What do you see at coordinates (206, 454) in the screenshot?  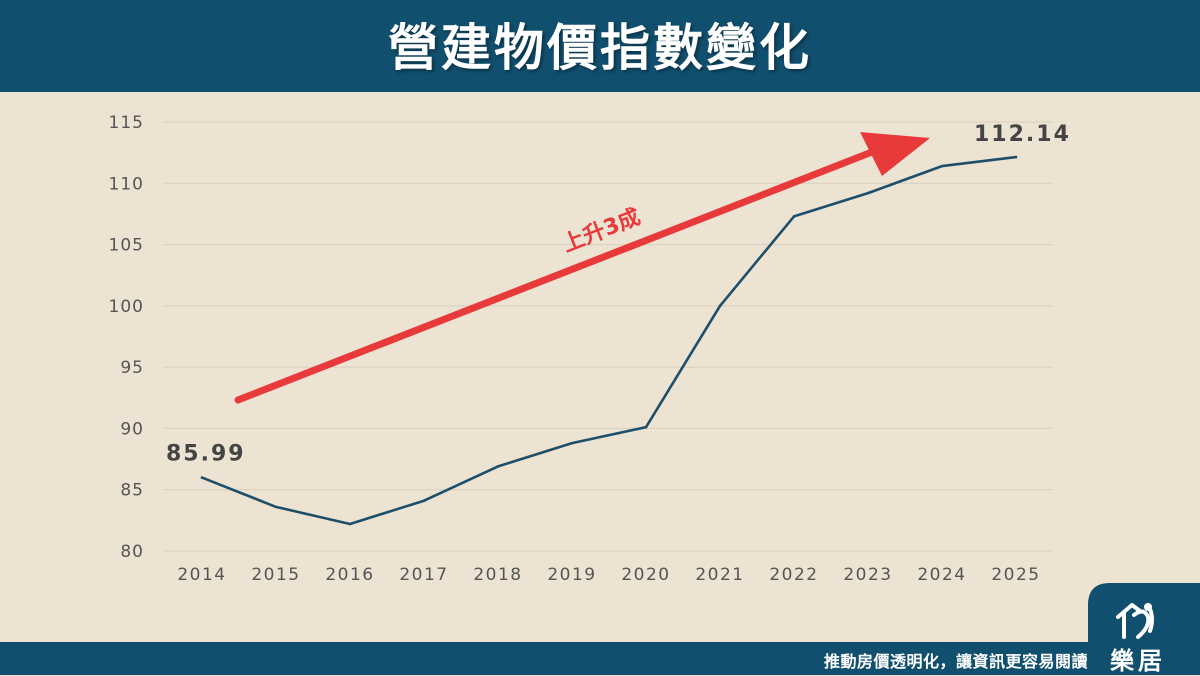 I see `data-label: 85.99` at bounding box center [206, 454].